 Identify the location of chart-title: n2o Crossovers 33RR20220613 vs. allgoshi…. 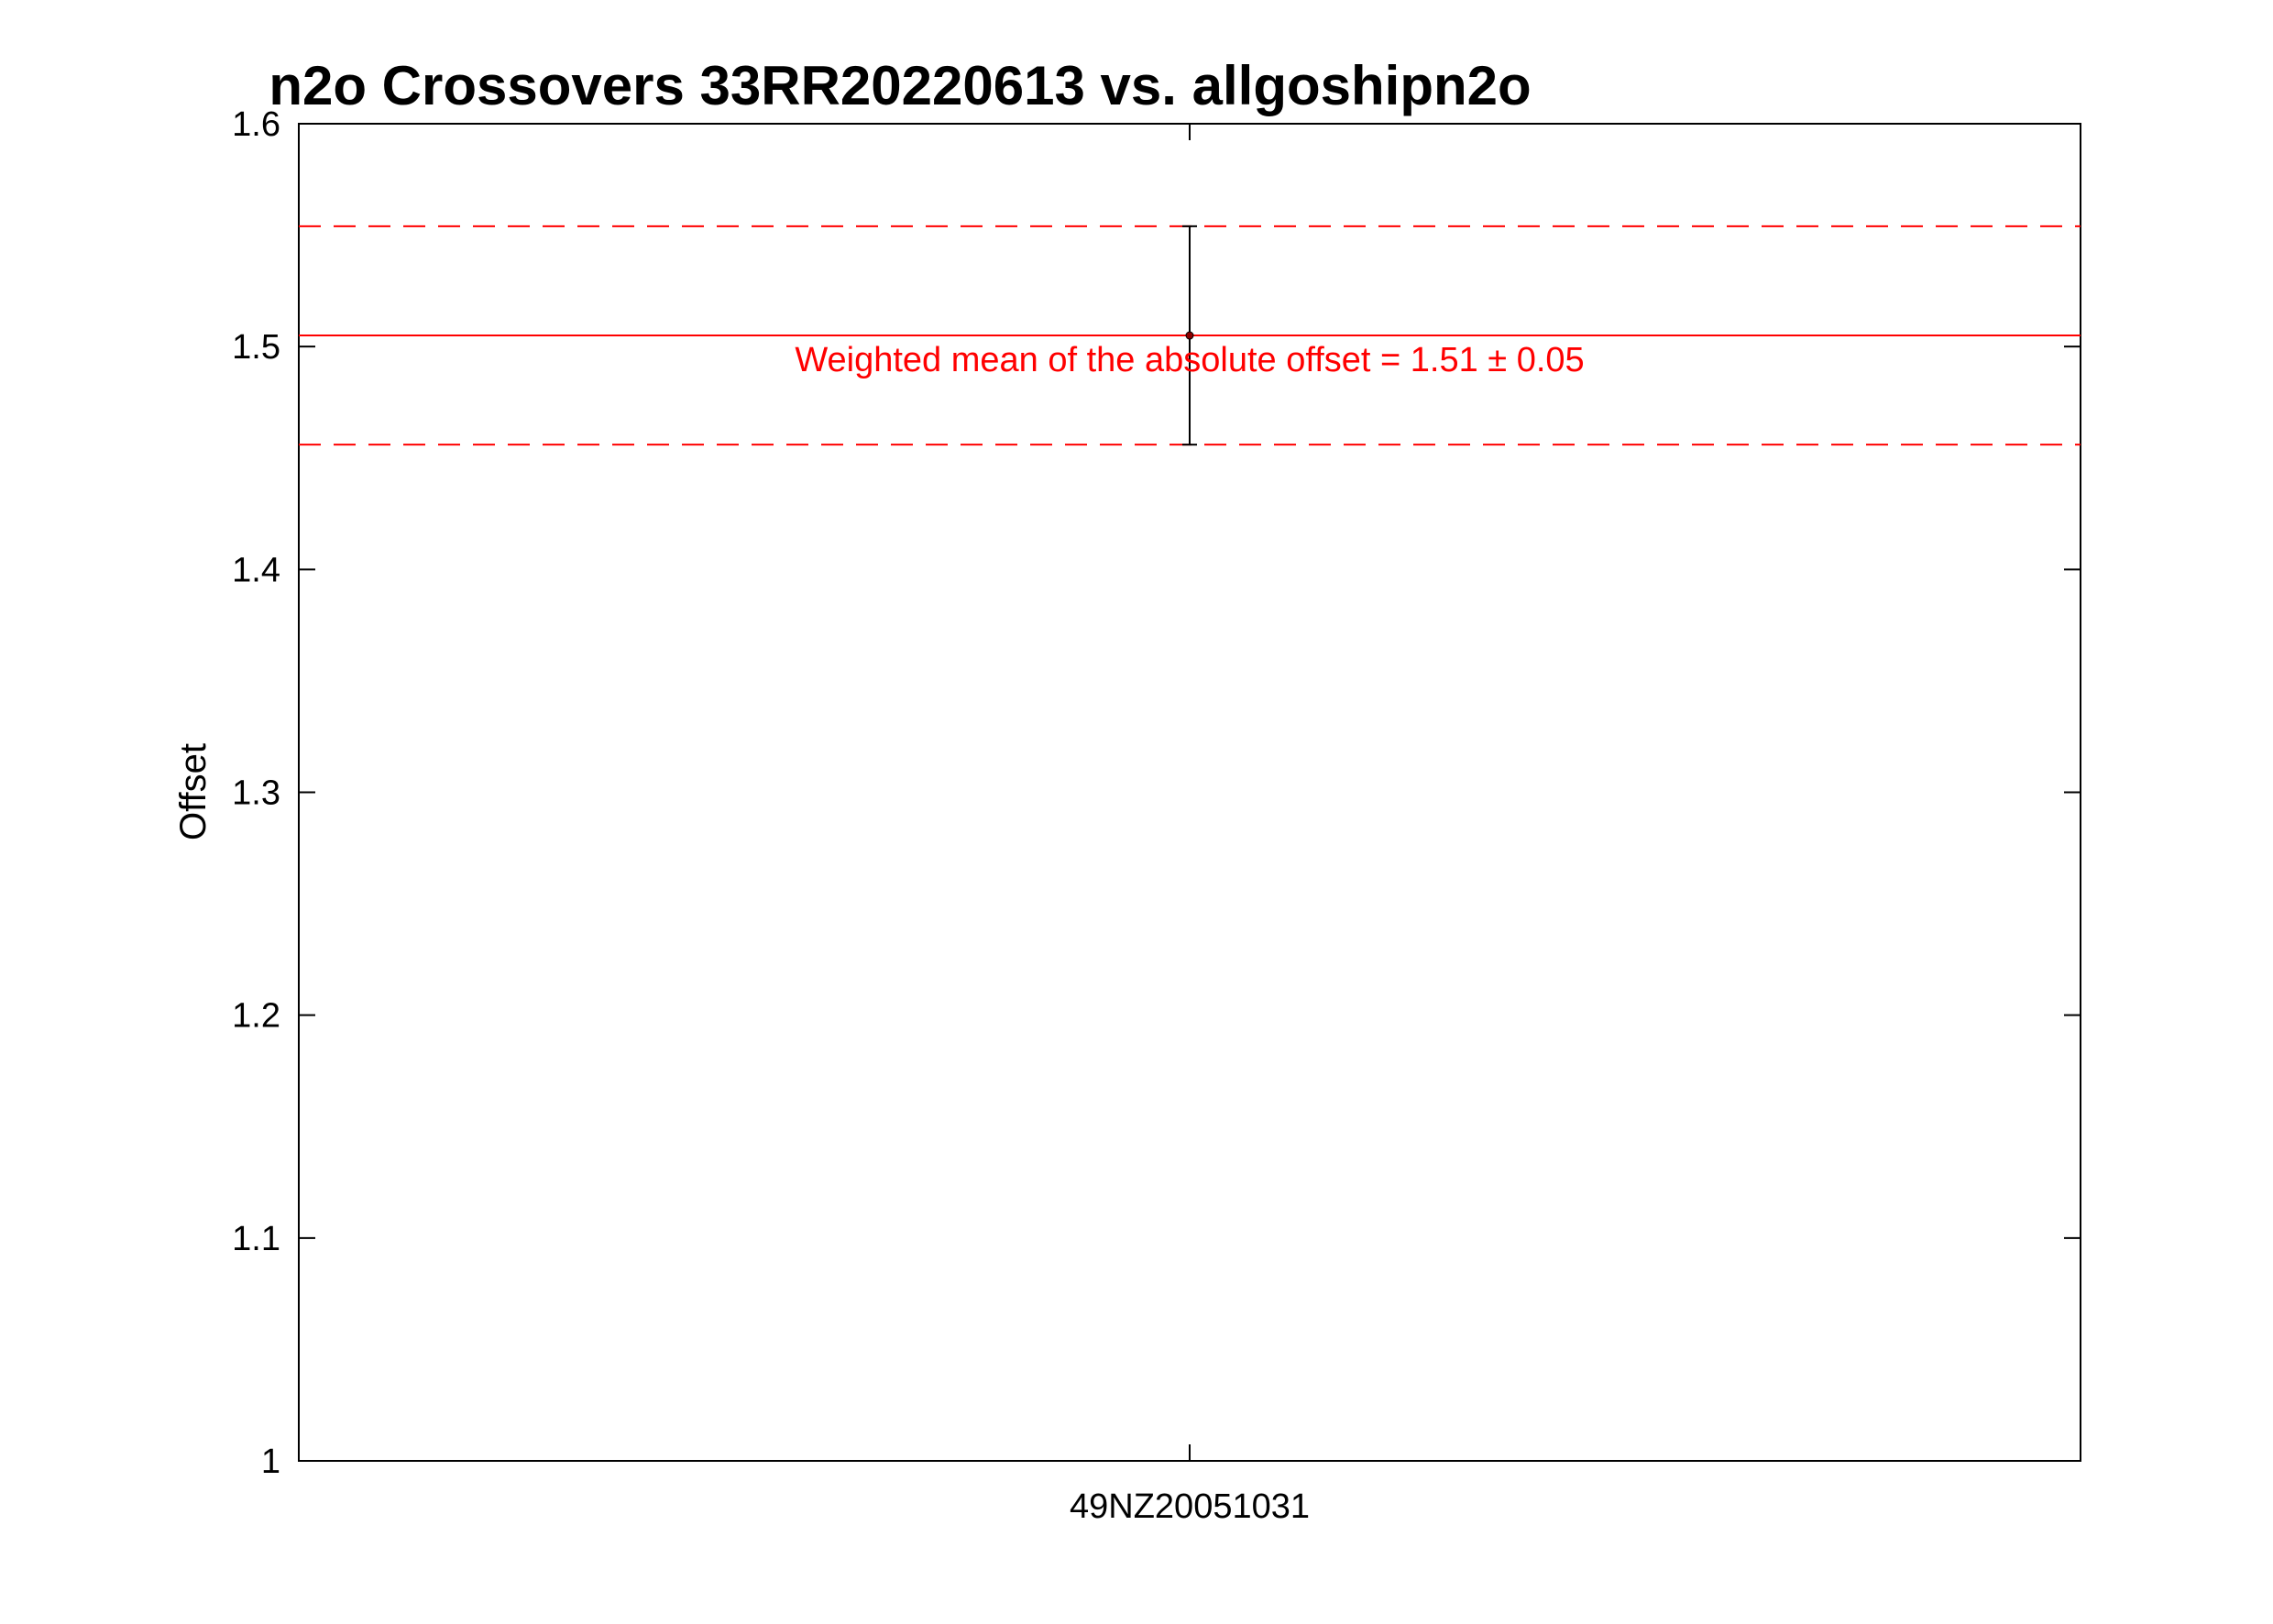
(900, 85).